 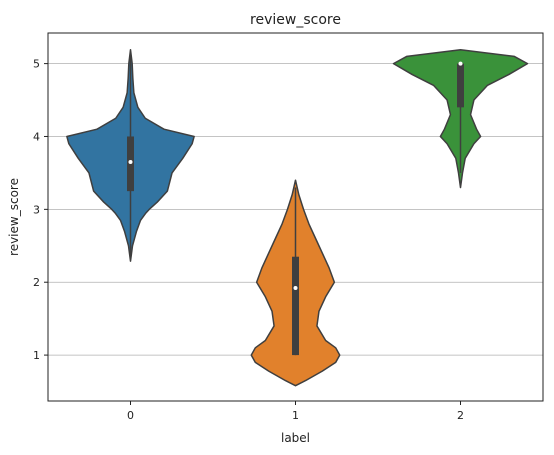 What do you see at coordinates (130, 415) in the screenshot?
I see `x-tick-label: 0` at bounding box center [130, 415].